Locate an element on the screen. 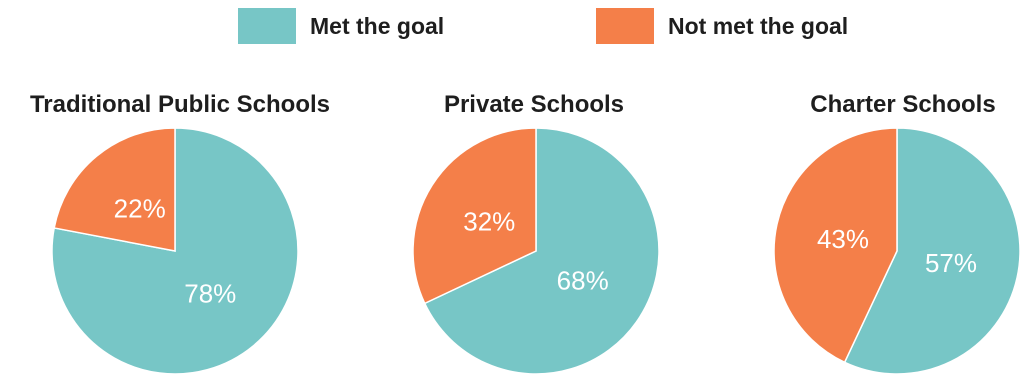  legend-item-not-met: Not met the goal is located at coordinates (722, 26).